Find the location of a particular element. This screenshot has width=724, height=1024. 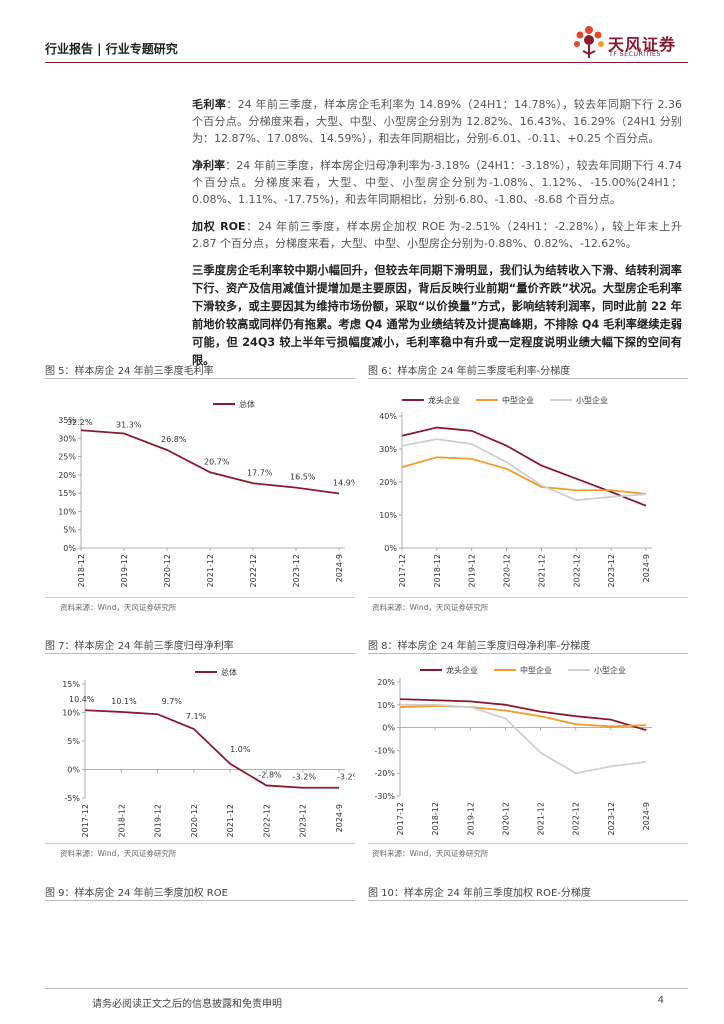

fig5-ytick-label: 0% is located at coordinates (69, 548).